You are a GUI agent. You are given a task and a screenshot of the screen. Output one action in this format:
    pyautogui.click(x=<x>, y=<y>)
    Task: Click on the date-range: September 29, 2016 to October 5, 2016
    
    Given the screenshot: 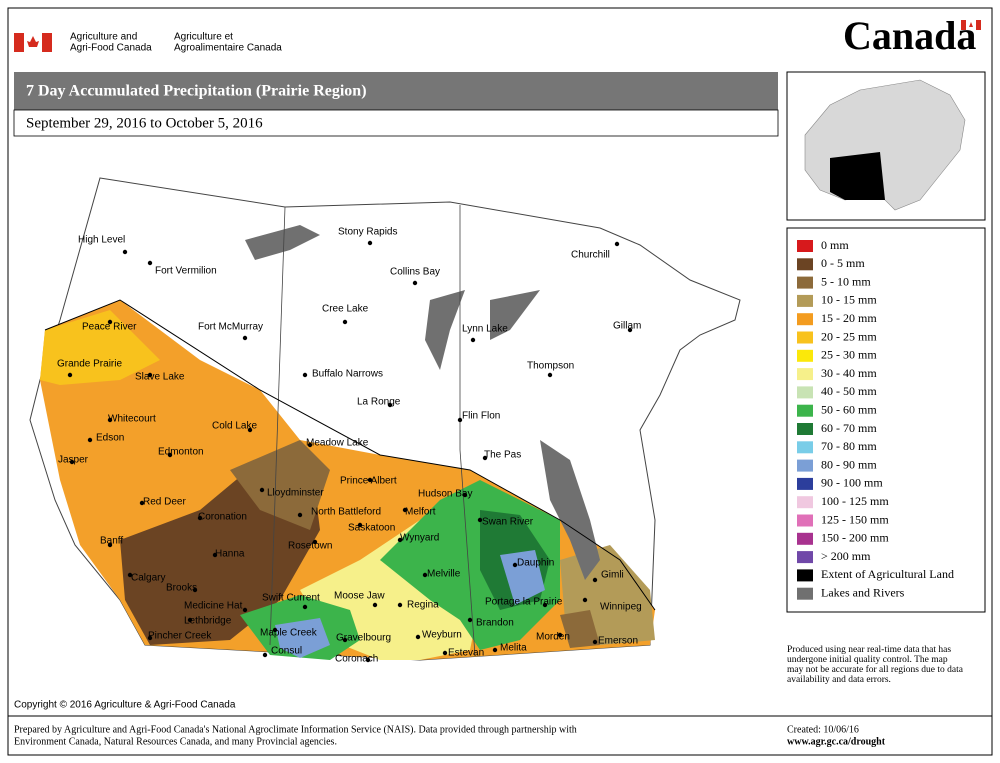 What is the action you would take?
    pyautogui.click(x=144, y=123)
    